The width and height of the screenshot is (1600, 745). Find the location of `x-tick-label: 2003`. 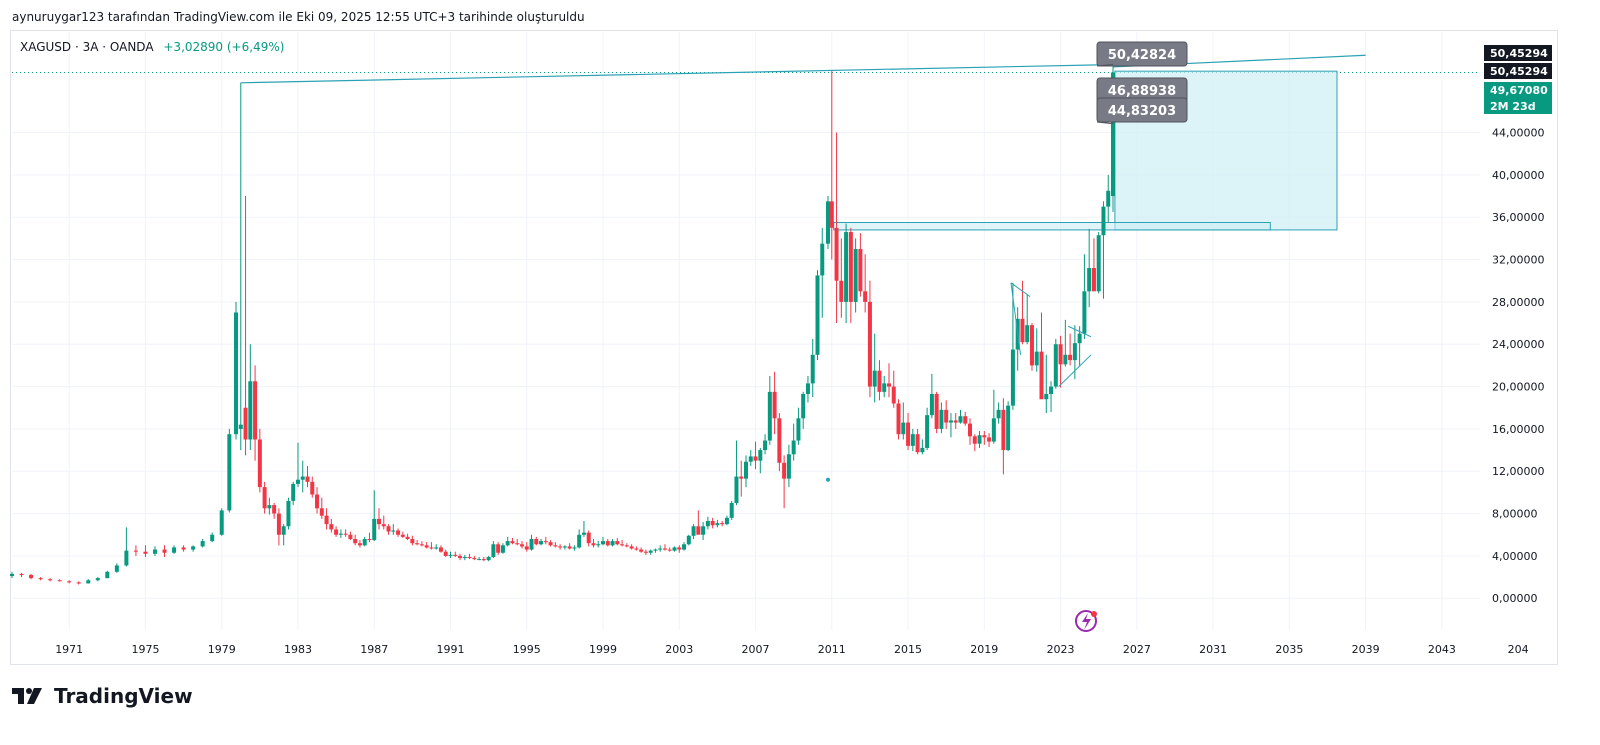

x-tick-label: 2003 is located at coordinates (679, 649).